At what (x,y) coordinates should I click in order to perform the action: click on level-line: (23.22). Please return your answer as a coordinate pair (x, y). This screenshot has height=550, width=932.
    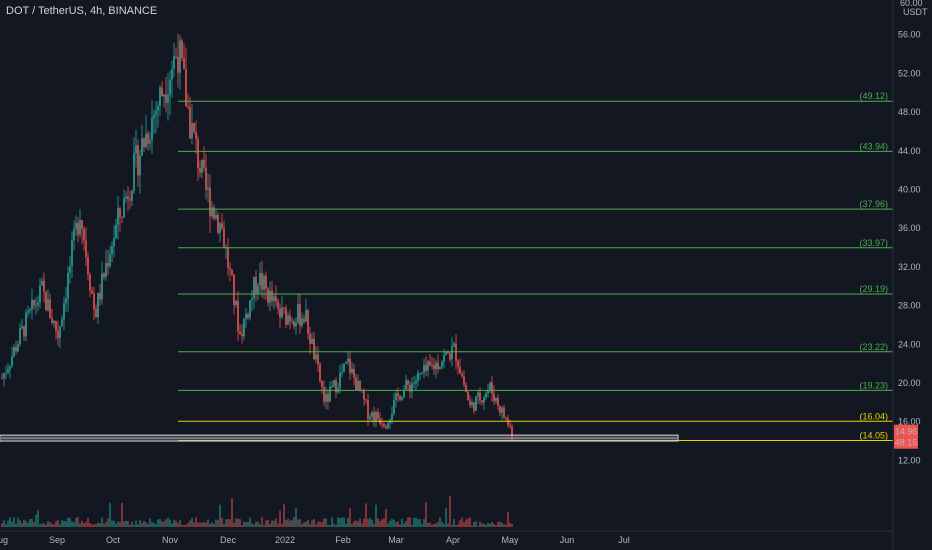
    Looking at the image, I should click on (535, 347).